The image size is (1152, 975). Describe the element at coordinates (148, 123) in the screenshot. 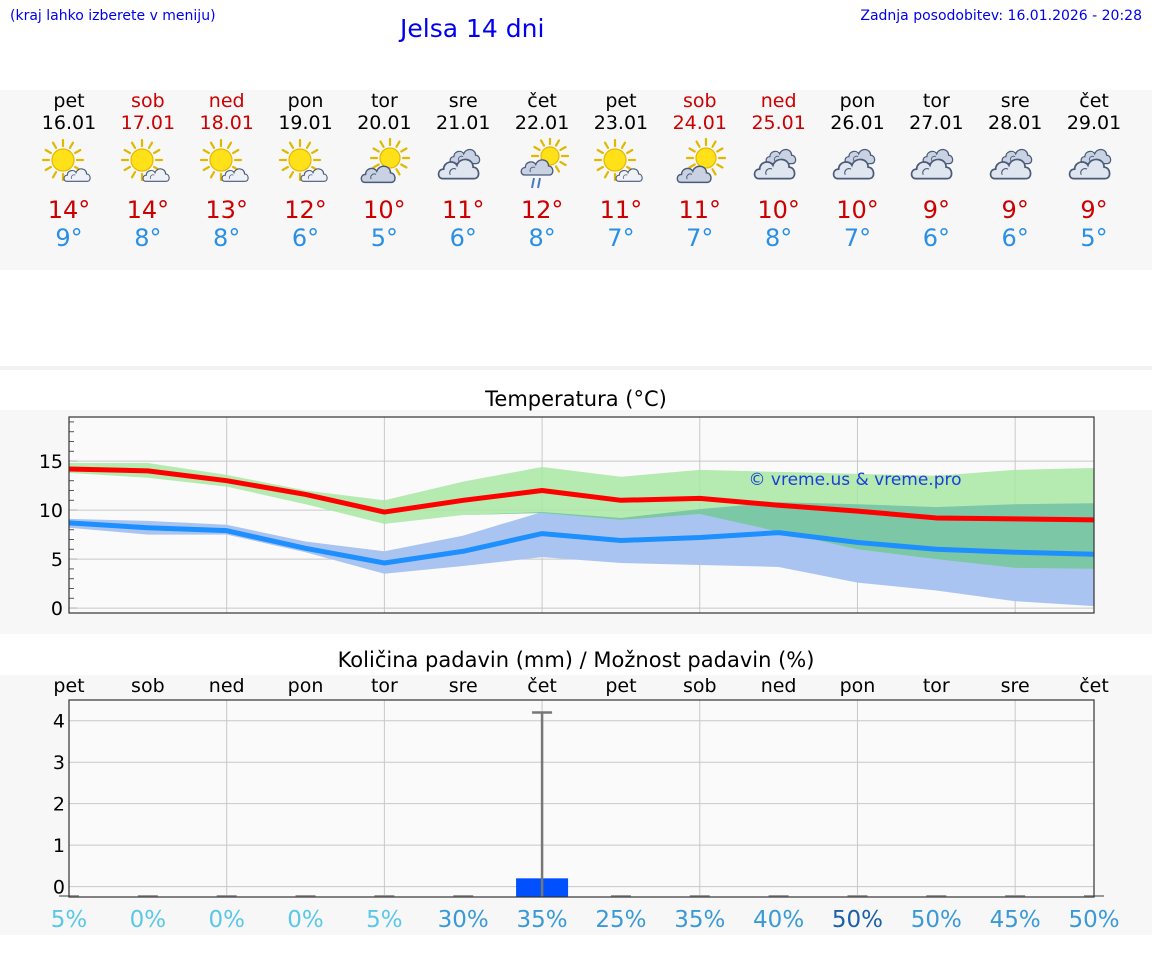

I see `day-date: 17.01` at that location.